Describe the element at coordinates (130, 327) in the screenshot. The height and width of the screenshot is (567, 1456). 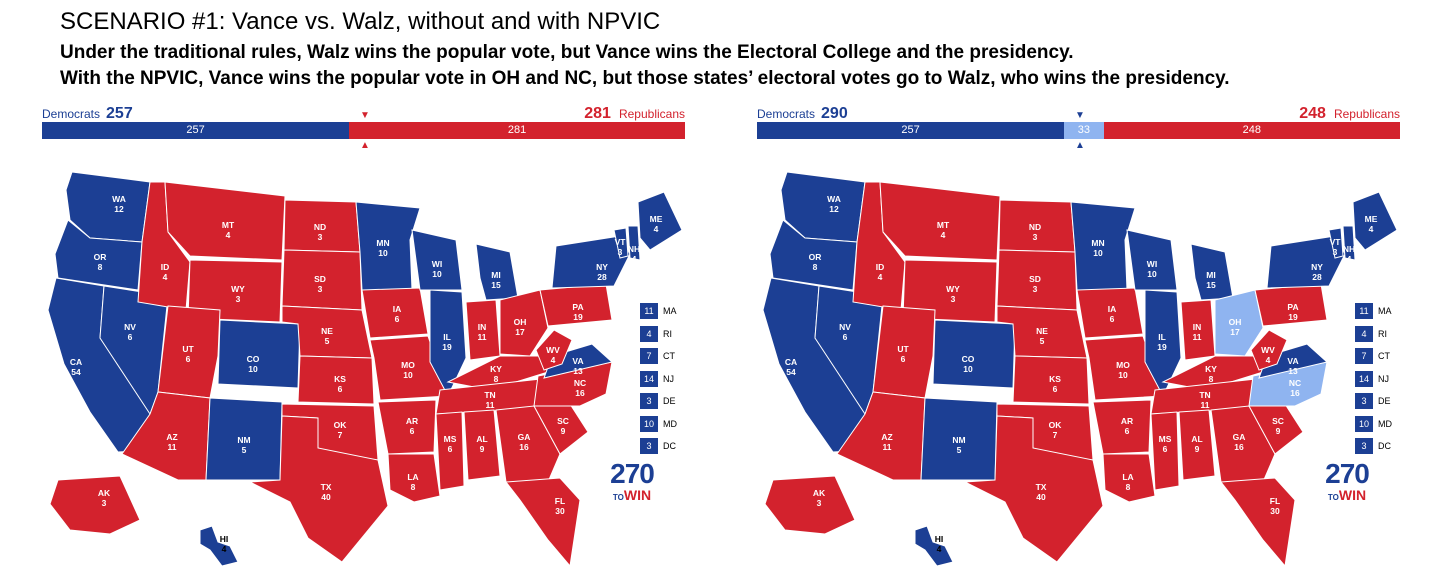
I see `state-code-label: NV` at that location.